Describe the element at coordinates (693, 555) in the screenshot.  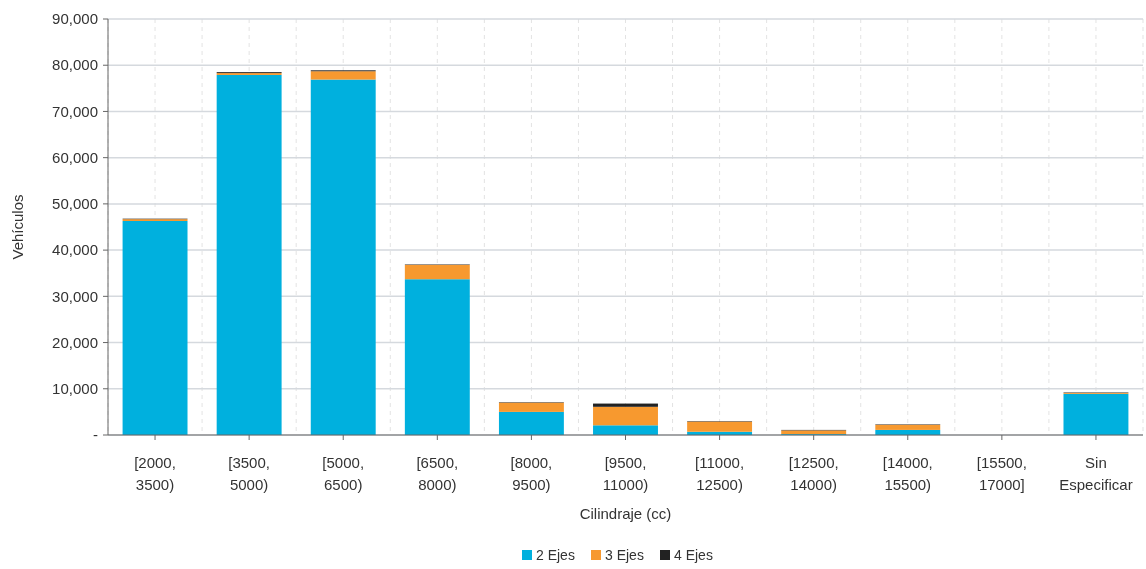
I see `legend-label: 4 Ejes` at that location.